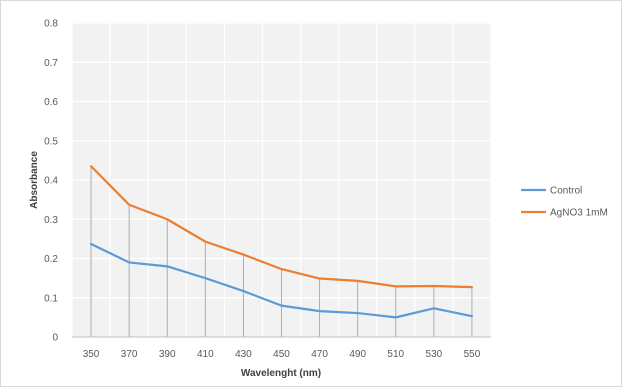 This screenshot has width=622, height=387. I want to click on x-tick-label: 490, so click(357, 354).